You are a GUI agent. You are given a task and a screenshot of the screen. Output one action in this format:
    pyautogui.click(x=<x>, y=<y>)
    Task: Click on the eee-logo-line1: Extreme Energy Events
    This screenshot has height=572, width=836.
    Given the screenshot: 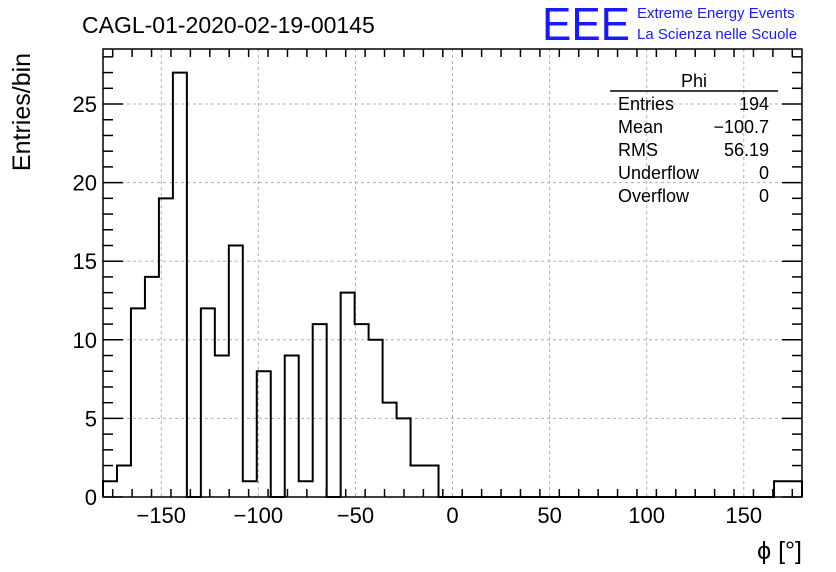 What is the action you would take?
    pyautogui.click(x=716, y=13)
    